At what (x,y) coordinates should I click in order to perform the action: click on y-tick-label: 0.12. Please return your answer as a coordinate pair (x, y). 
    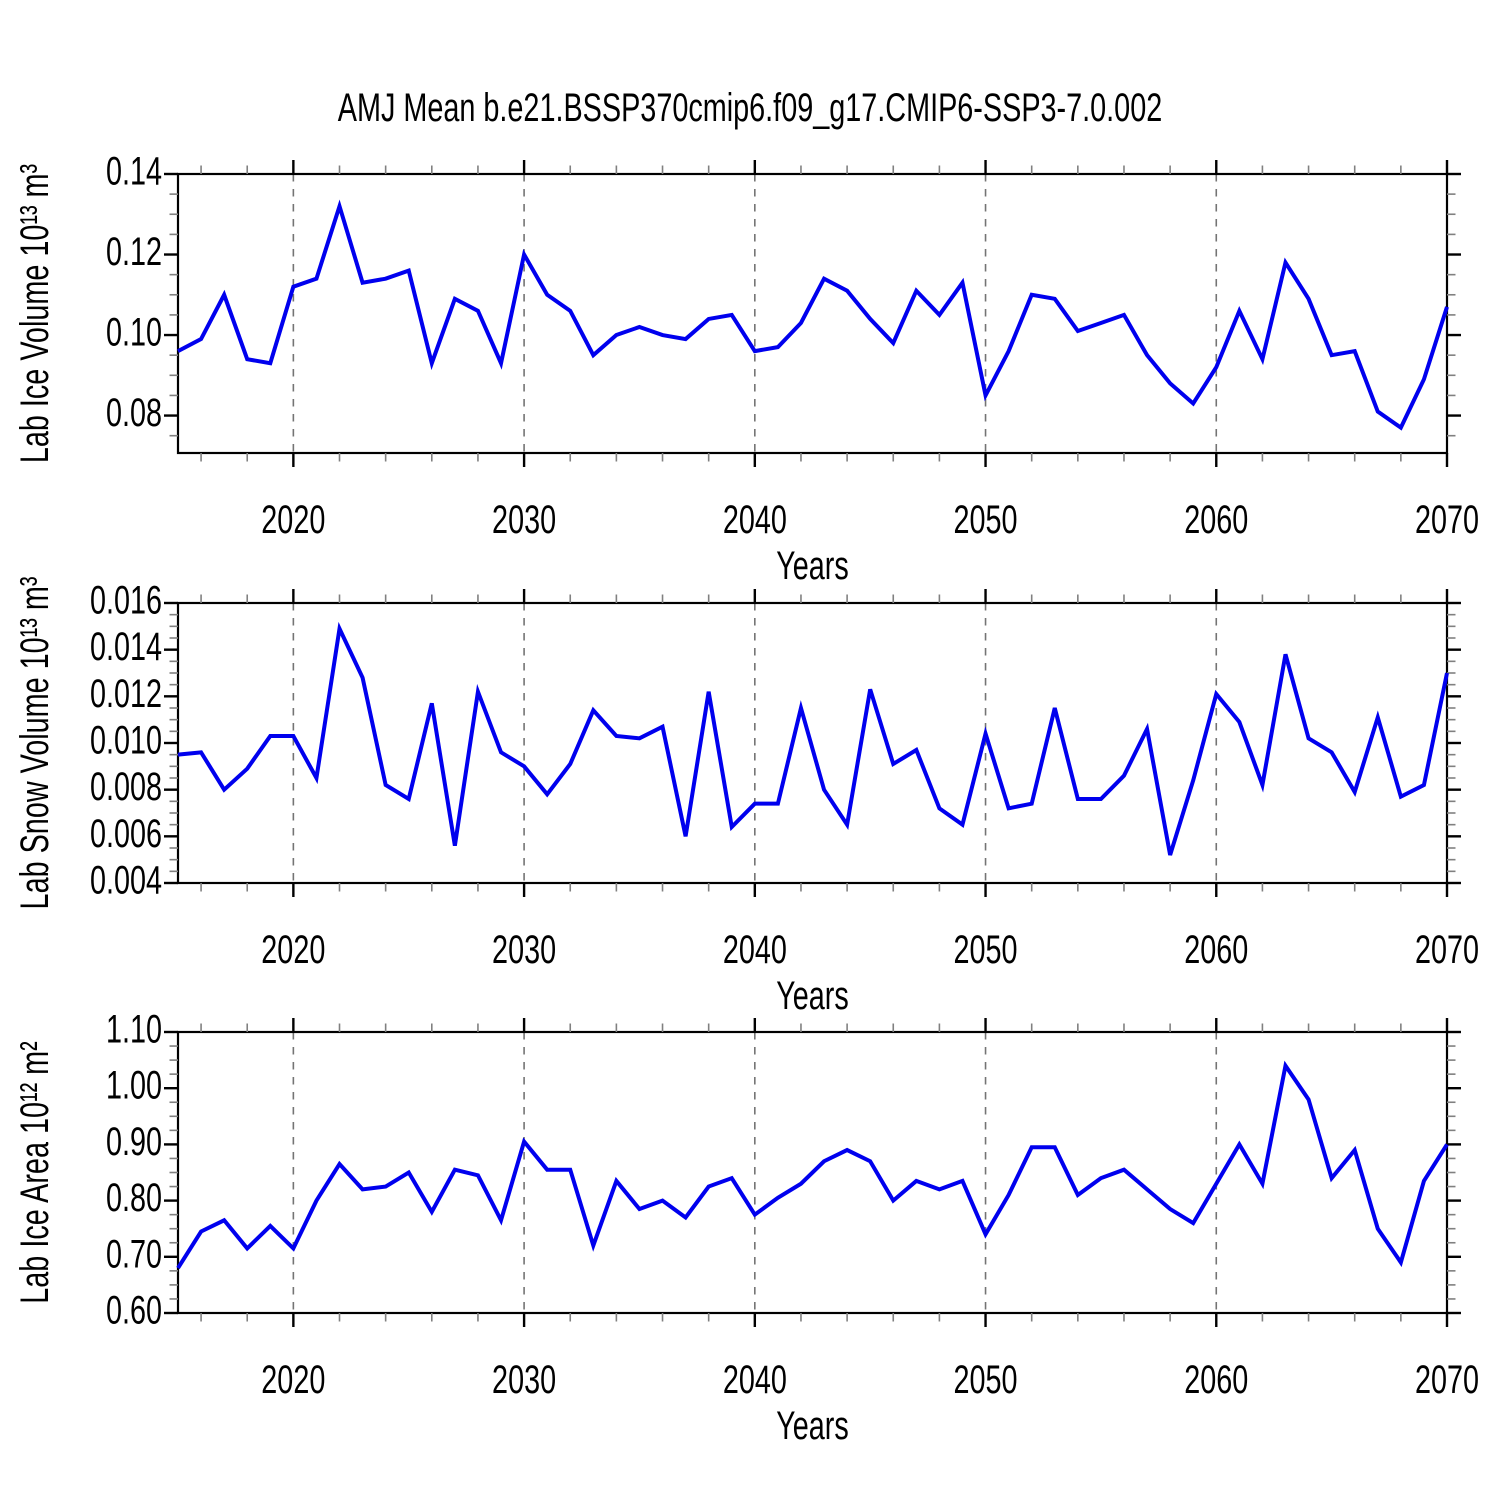
    Looking at the image, I should click on (134, 251).